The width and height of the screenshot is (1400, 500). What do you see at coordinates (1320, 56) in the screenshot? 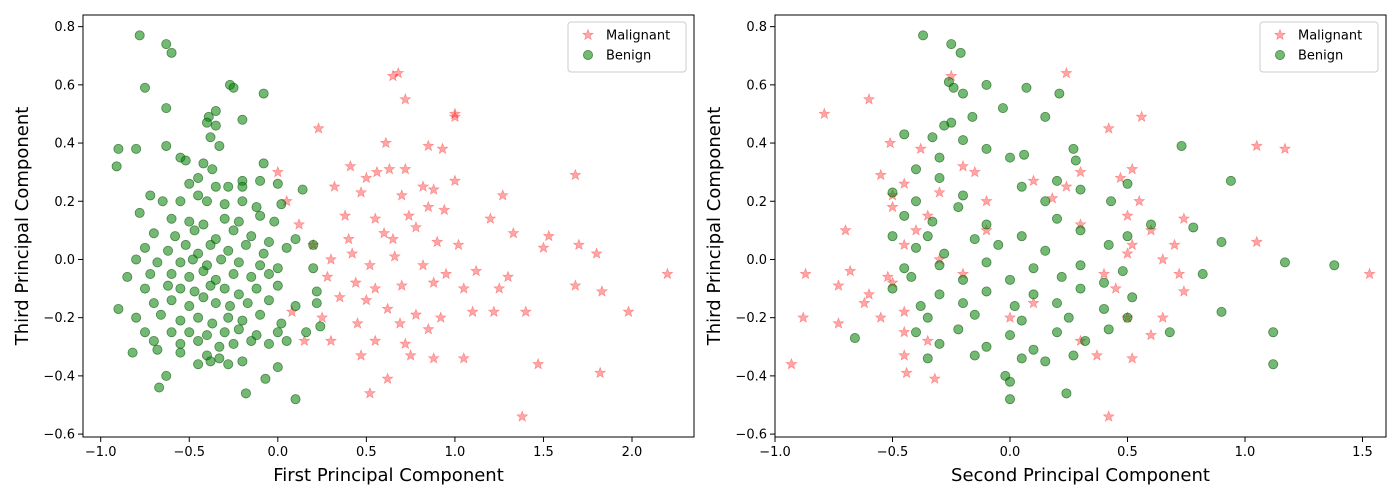
I see `right-legend-benign-label: Benign` at bounding box center [1320, 56].